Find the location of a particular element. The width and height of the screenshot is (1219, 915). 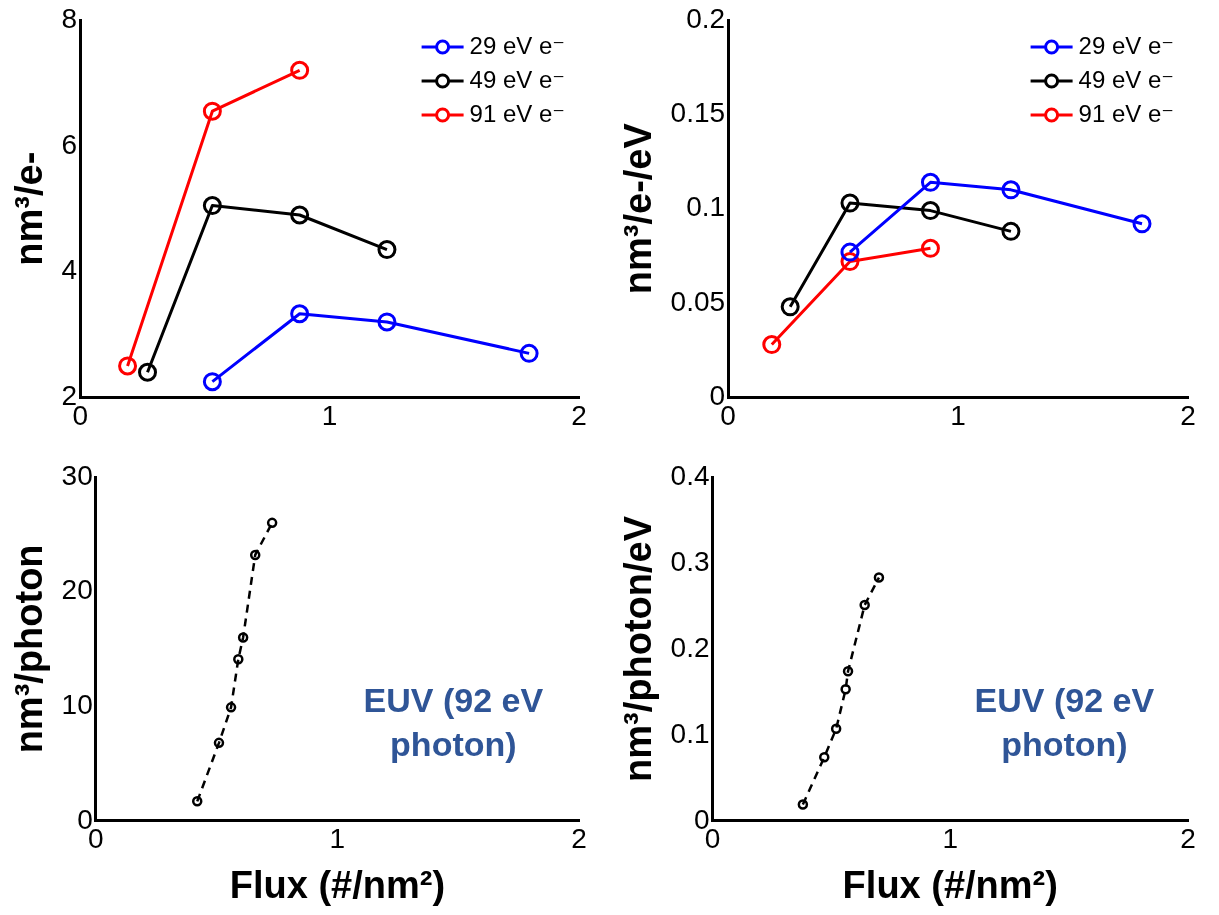

y-tick-label: 0.15 is located at coordinates (698, 113).